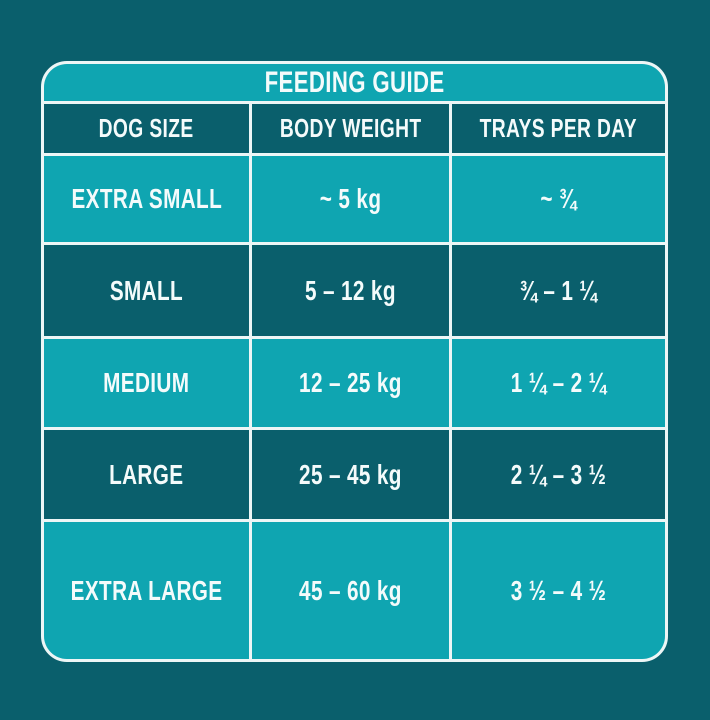 This screenshot has height=720, width=710. I want to click on dog-size-value: LARGE, so click(146, 474).